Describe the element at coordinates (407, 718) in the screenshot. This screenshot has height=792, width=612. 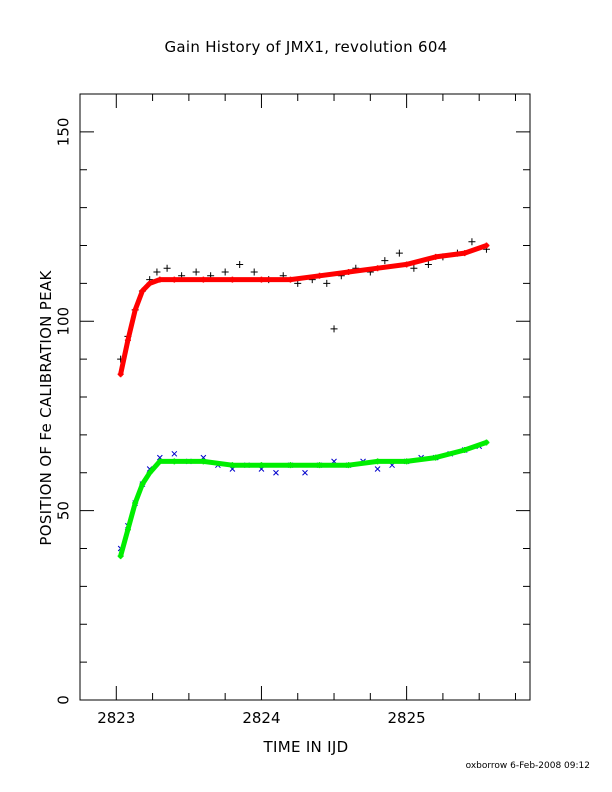
I see `x-tick-label: 2825` at that location.